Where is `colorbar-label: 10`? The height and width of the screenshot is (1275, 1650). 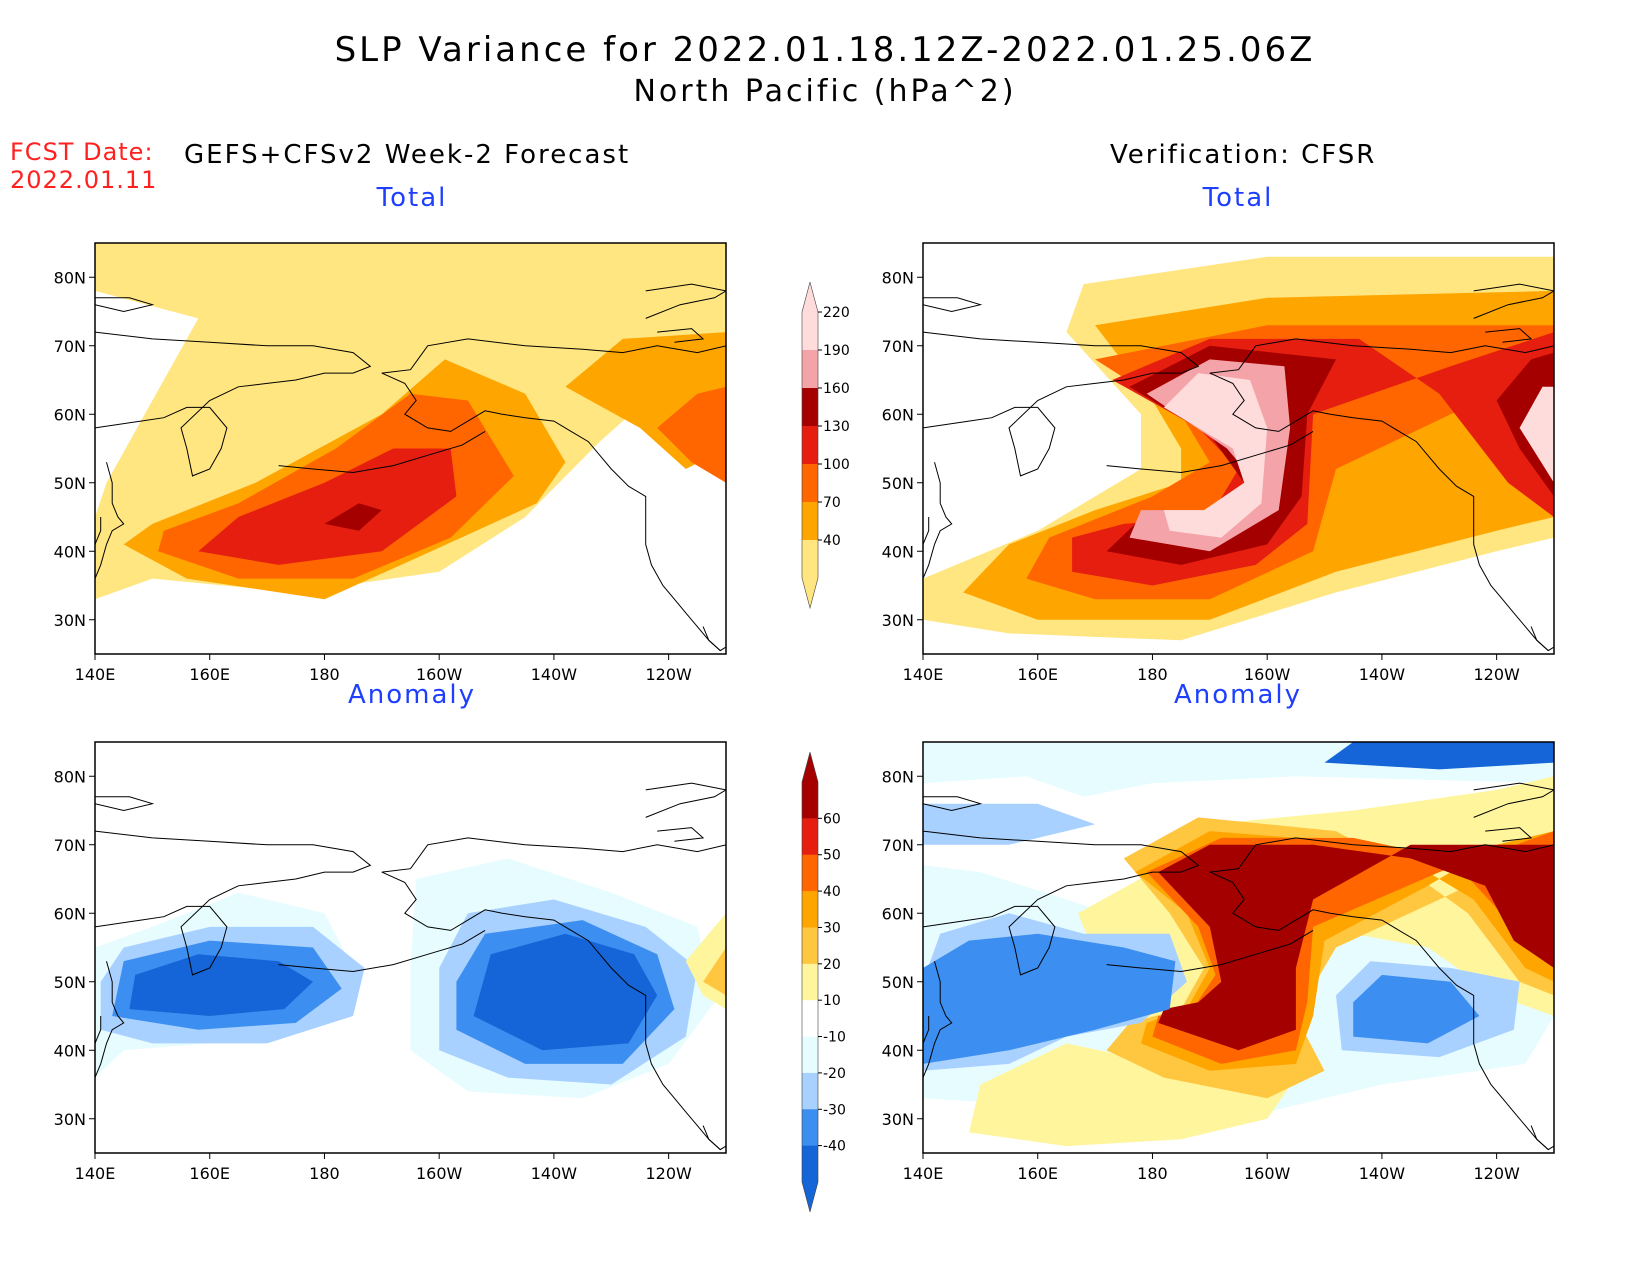 colorbar-label: 10 is located at coordinates (832, 1001).